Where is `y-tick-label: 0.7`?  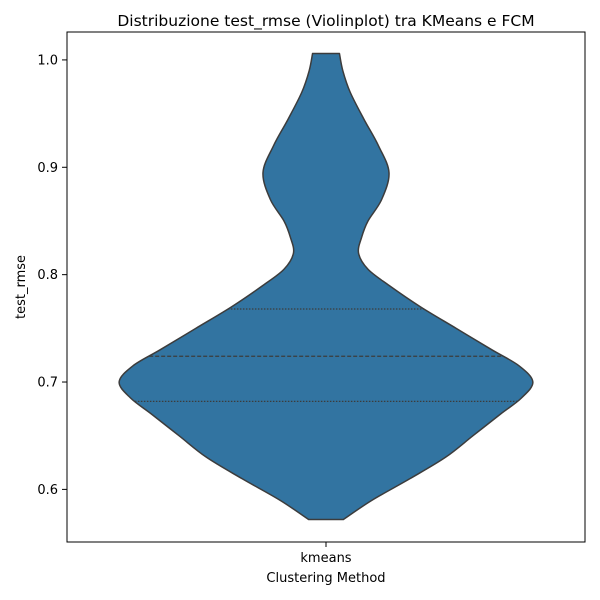
y-tick-label: 0.7 is located at coordinates (47, 383).